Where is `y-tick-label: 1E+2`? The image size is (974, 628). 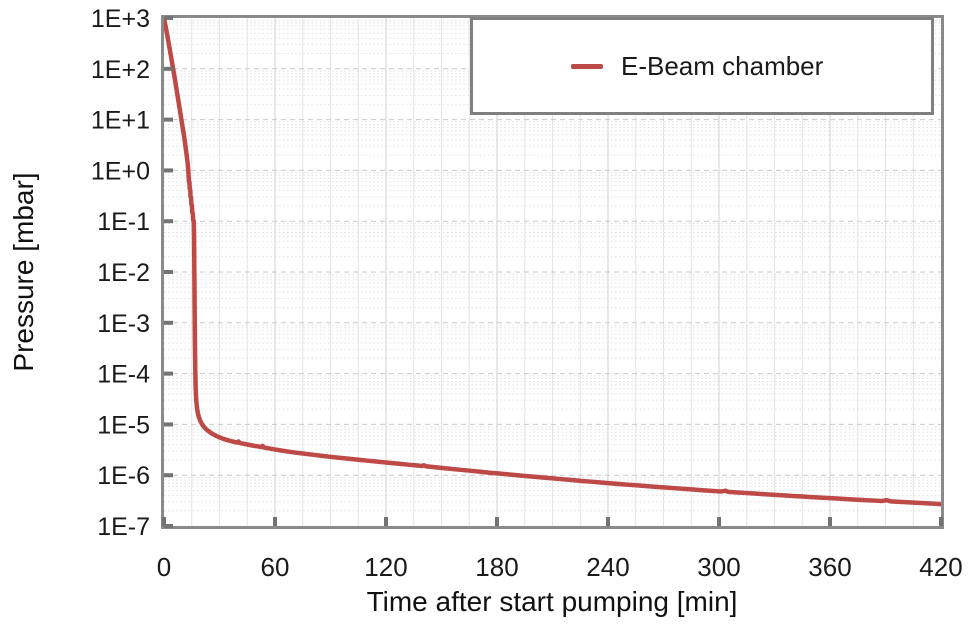
y-tick-label: 1E+2 is located at coordinates (120, 70).